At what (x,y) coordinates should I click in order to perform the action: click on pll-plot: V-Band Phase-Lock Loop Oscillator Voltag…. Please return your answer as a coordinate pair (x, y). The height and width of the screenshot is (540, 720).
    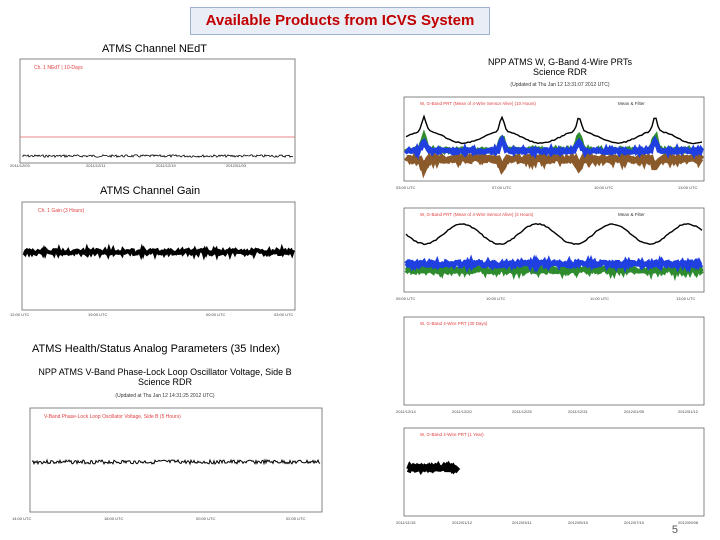
    Looking at the image, I should click on (167, 464).